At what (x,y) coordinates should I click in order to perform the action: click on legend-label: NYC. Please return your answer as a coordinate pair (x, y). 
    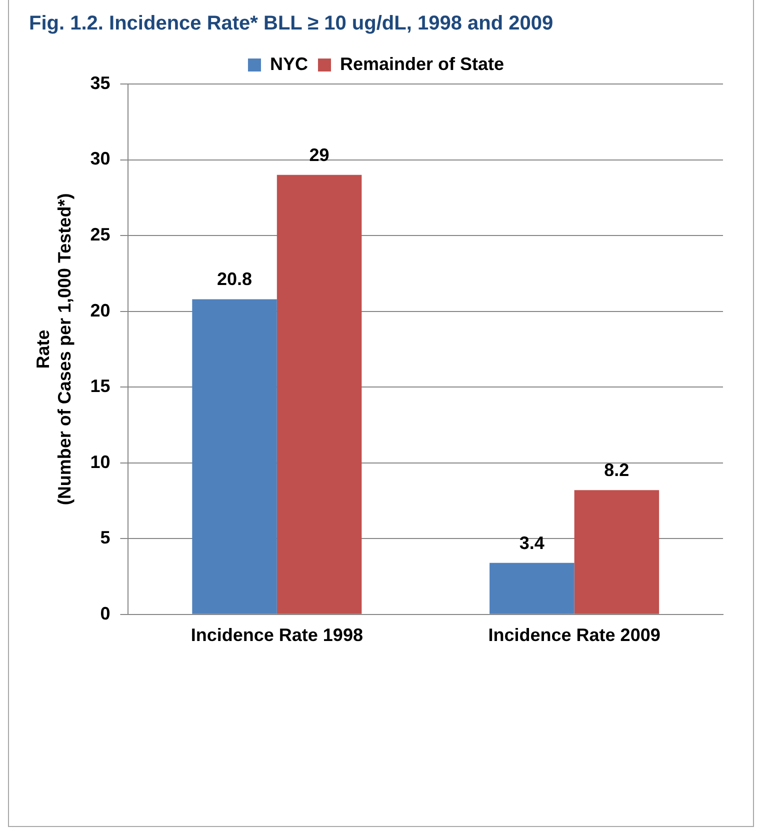
    Looking at the image, I should click on (289, 64).